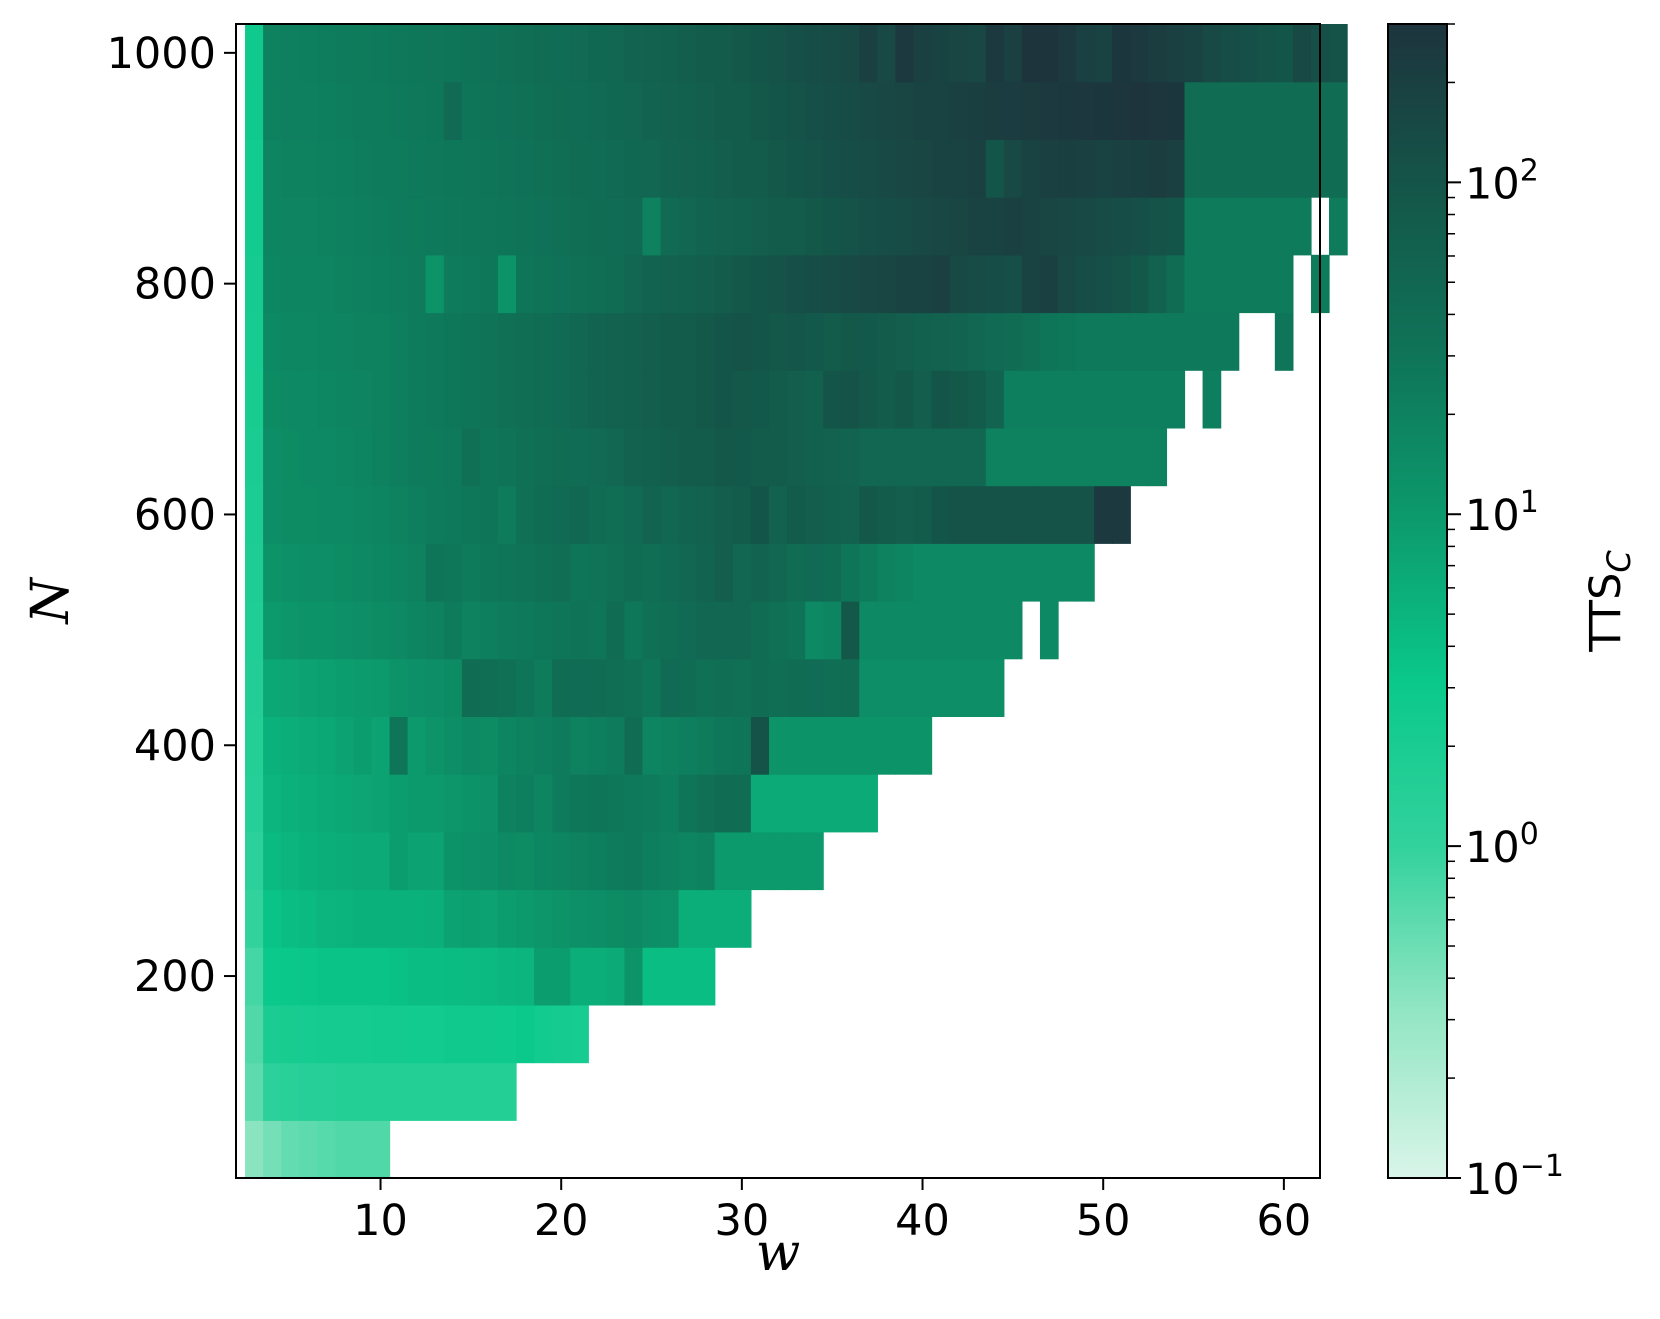  What do you see at coordinates (1284, 1221) in the screenshot?
I see `x-tick-label: 60` at bounding box center [1284, 1221].